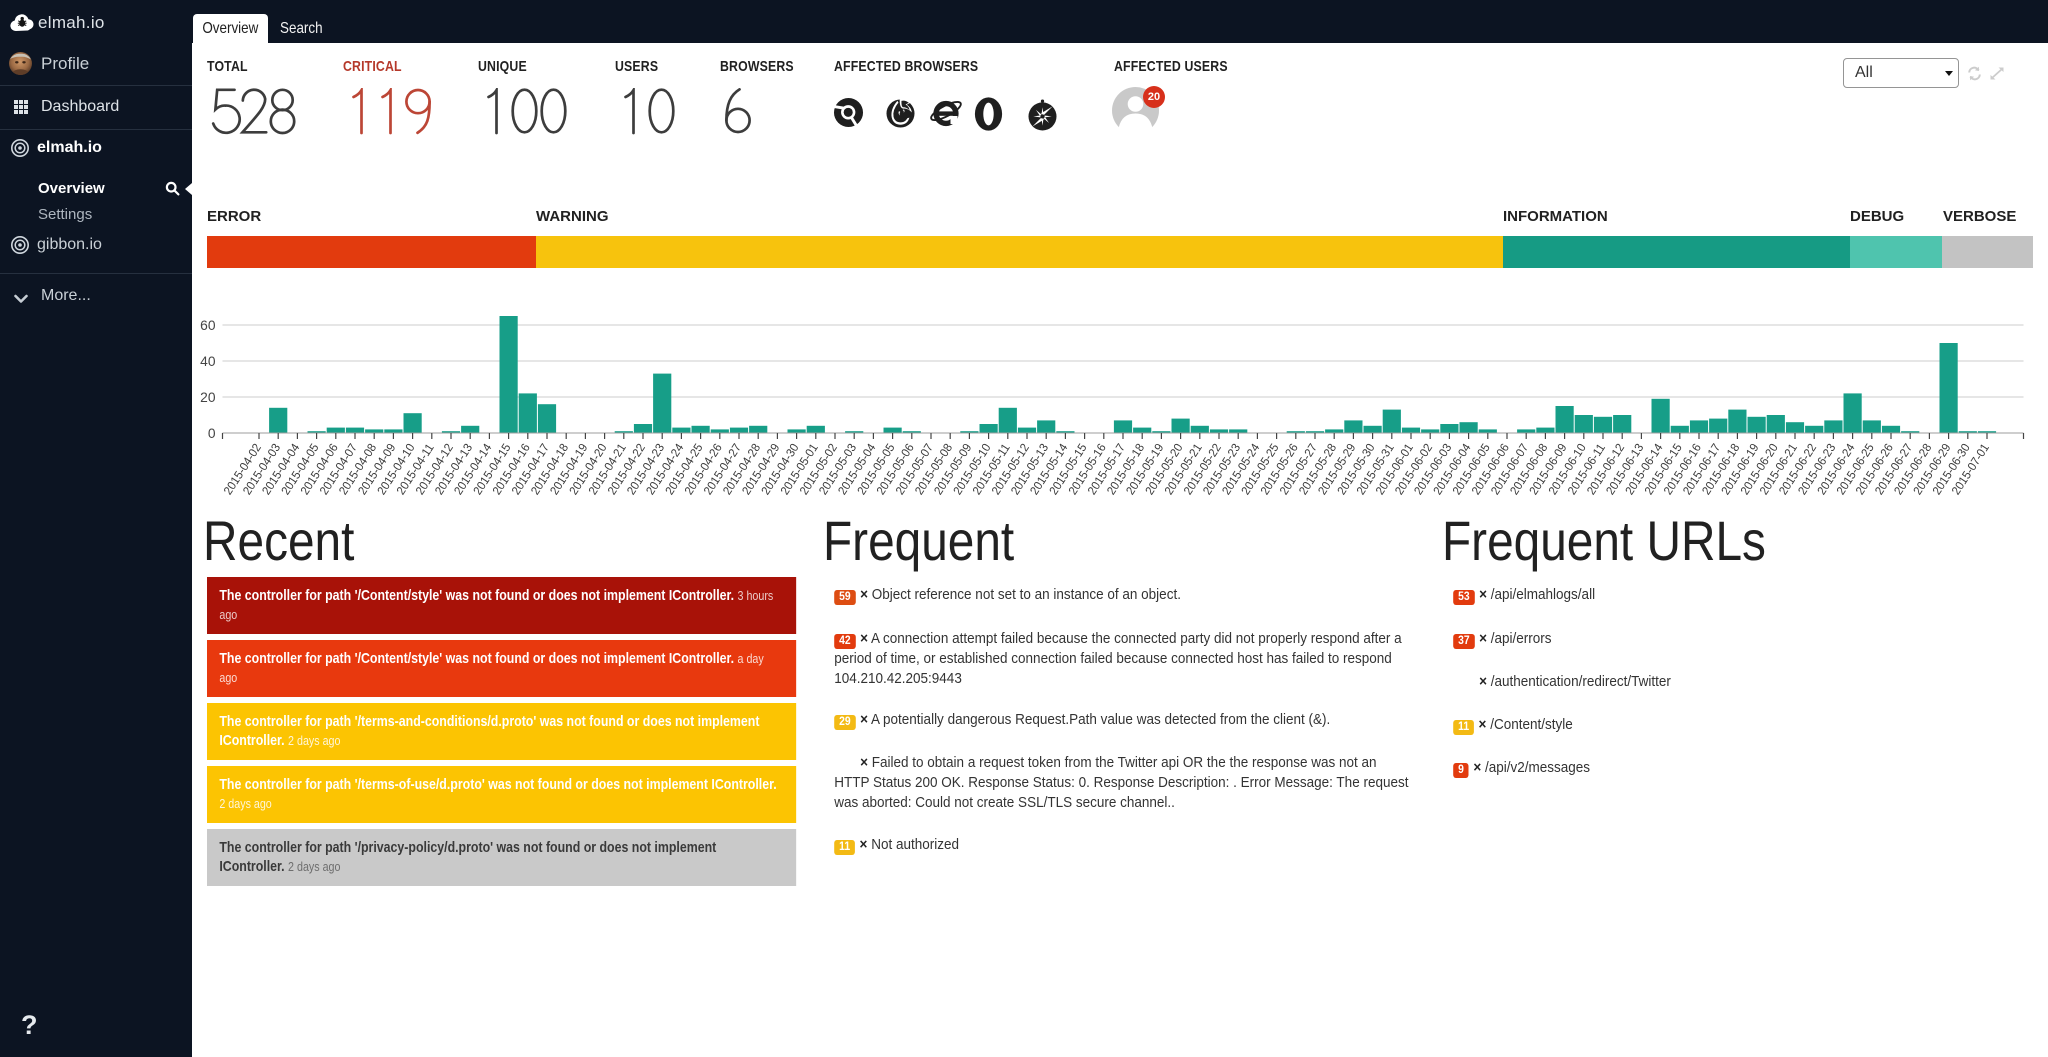  I want to click on svg-text: 40, so click(208, 361).